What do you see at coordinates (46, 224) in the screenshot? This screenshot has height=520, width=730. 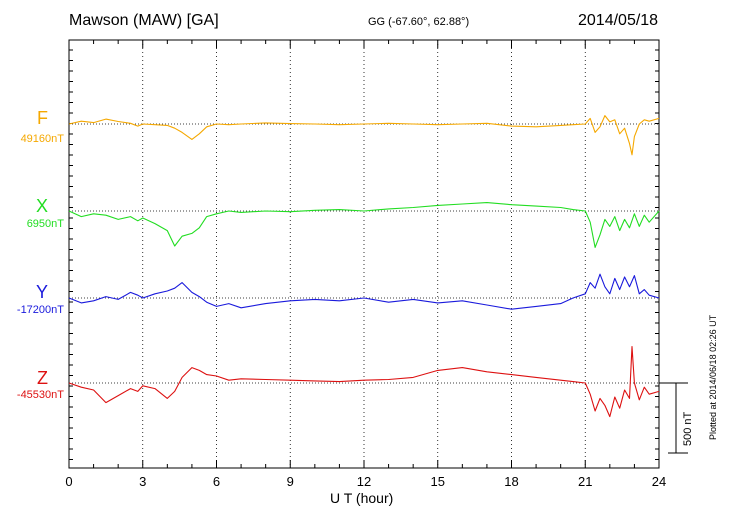 I see `baseline-value-X: 6950nT` at bounding box center [46, 224].